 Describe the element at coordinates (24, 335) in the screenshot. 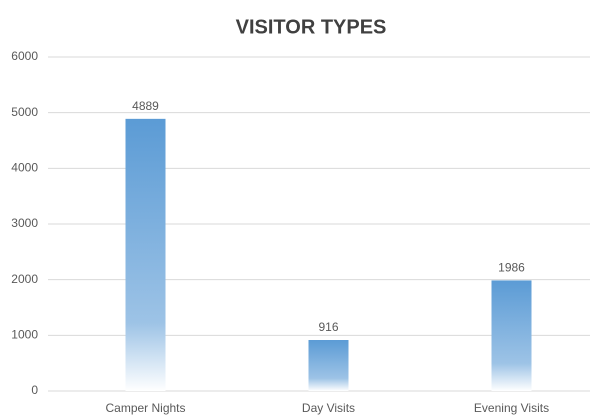

I see `y-tick-label: 1000` at that location.